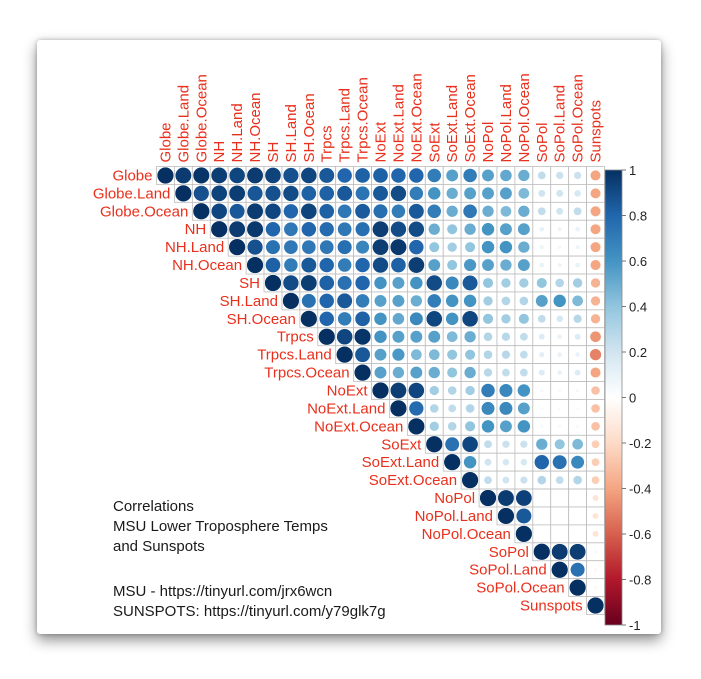 This screenshot has height=679, width=701. What do you see at coordinates (327, 337) in the screenshot?
I see `corr-circle-Trpcs-Trpcs` at bounding box center [327, 337].